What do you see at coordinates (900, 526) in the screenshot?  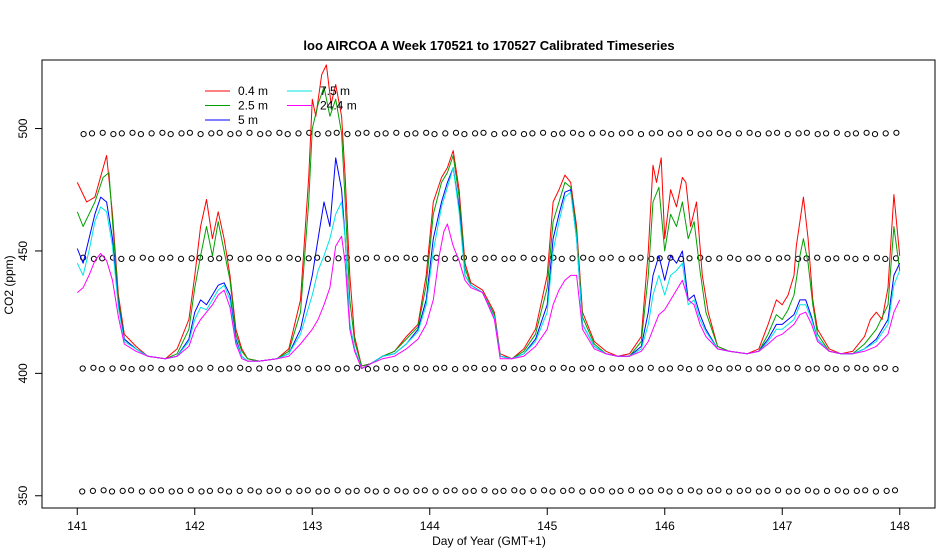 I see `x-tick-label: 148` at bounding box center [900, 526].